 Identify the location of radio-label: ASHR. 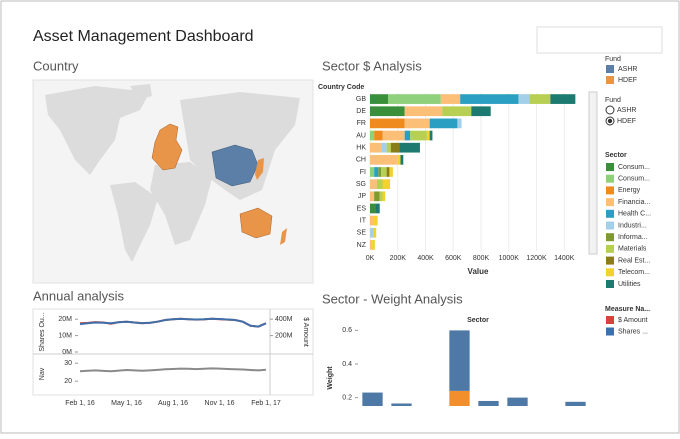
(626, 110).